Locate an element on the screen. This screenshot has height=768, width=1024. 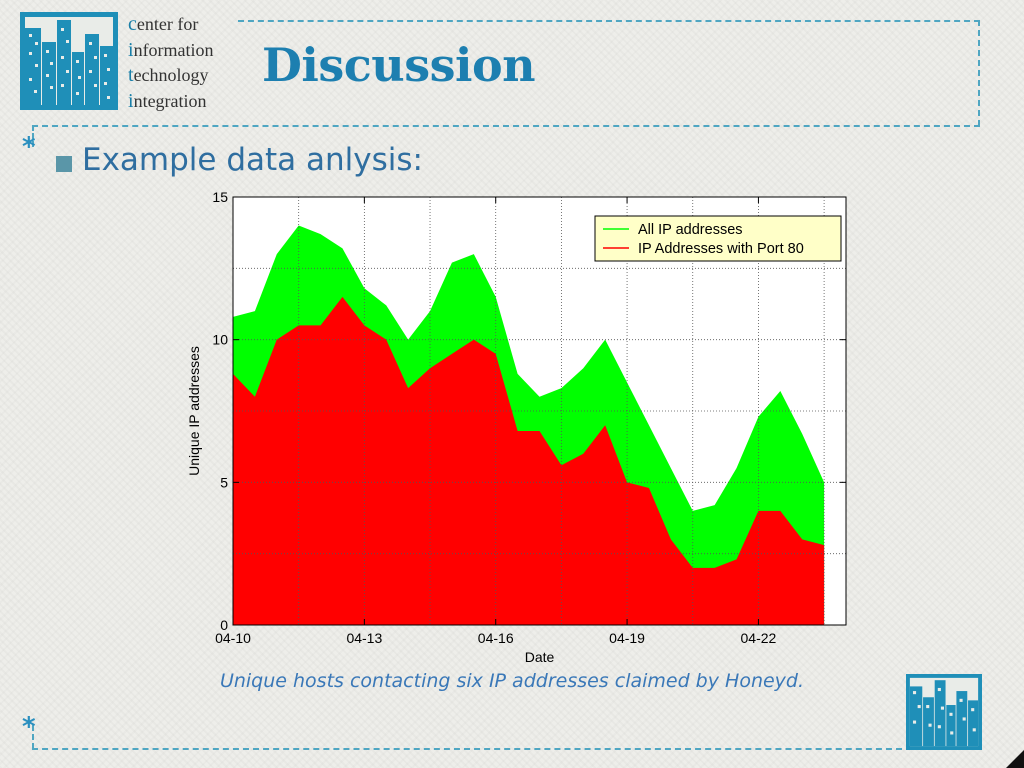
org-line-2: information is located at coordinates (171, 49).